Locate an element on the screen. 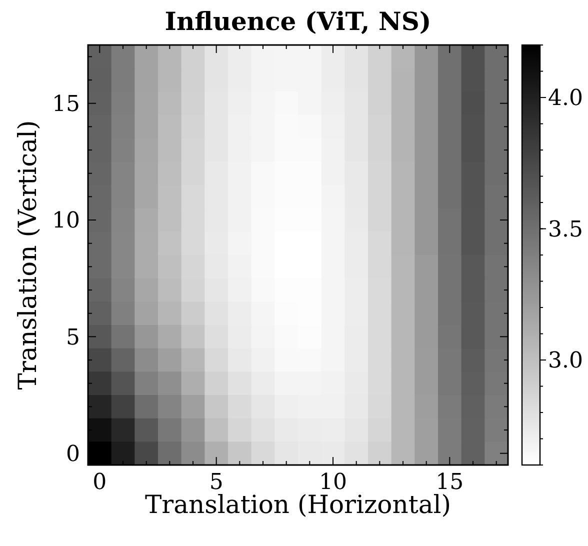  y-tick-label: 10 is located at coordinates (66, 221).